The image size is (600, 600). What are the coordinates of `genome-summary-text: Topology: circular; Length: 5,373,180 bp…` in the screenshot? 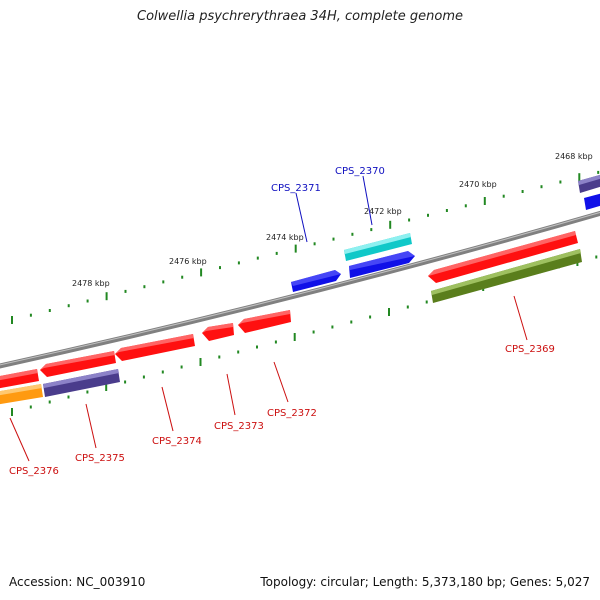 It's located at (425, 582).